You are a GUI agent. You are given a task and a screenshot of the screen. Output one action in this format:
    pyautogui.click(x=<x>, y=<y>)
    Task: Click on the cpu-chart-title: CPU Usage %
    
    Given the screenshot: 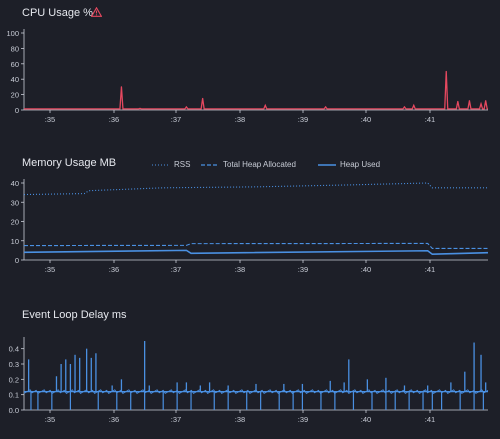 What is the action you would take?
    pyautogui.click(x=57, y=13)
    